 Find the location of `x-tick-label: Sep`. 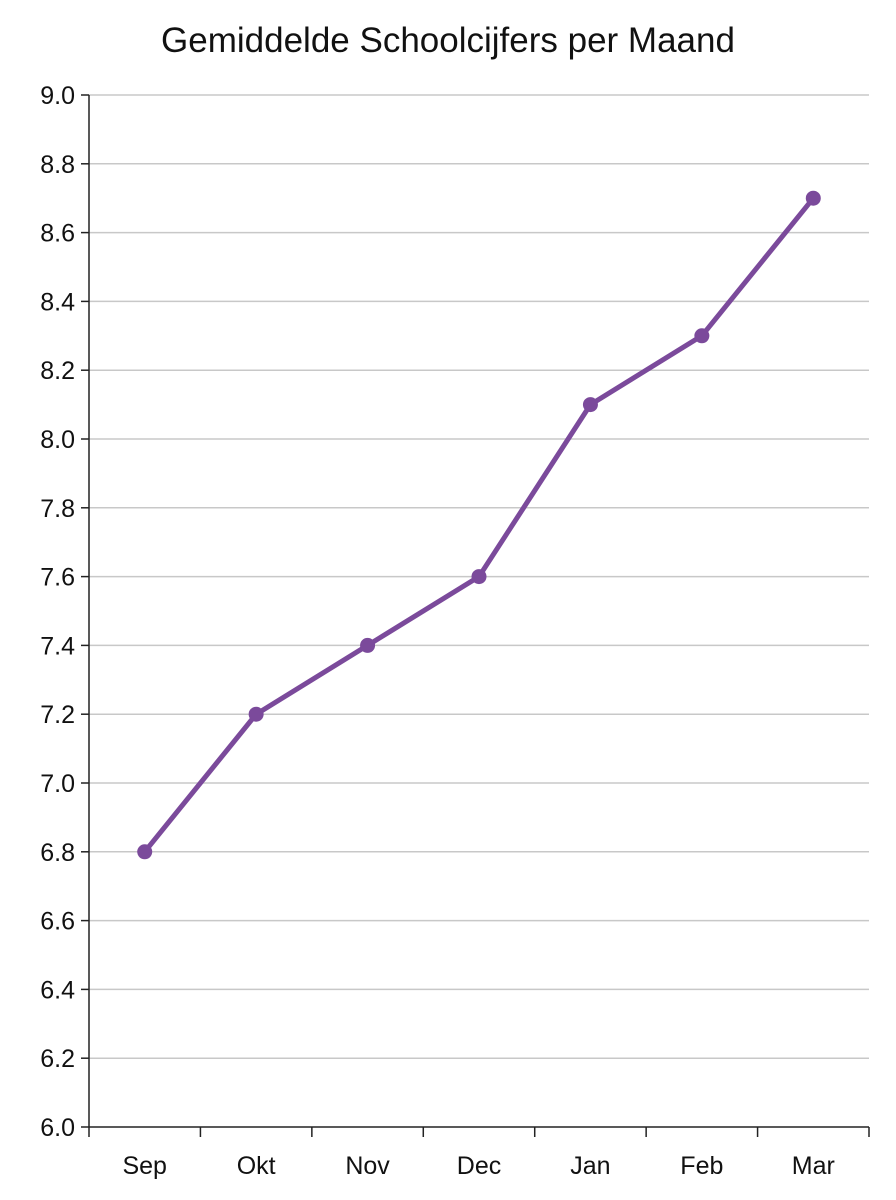

x-tick-label: Sep is located at coordinates (144, 1166).